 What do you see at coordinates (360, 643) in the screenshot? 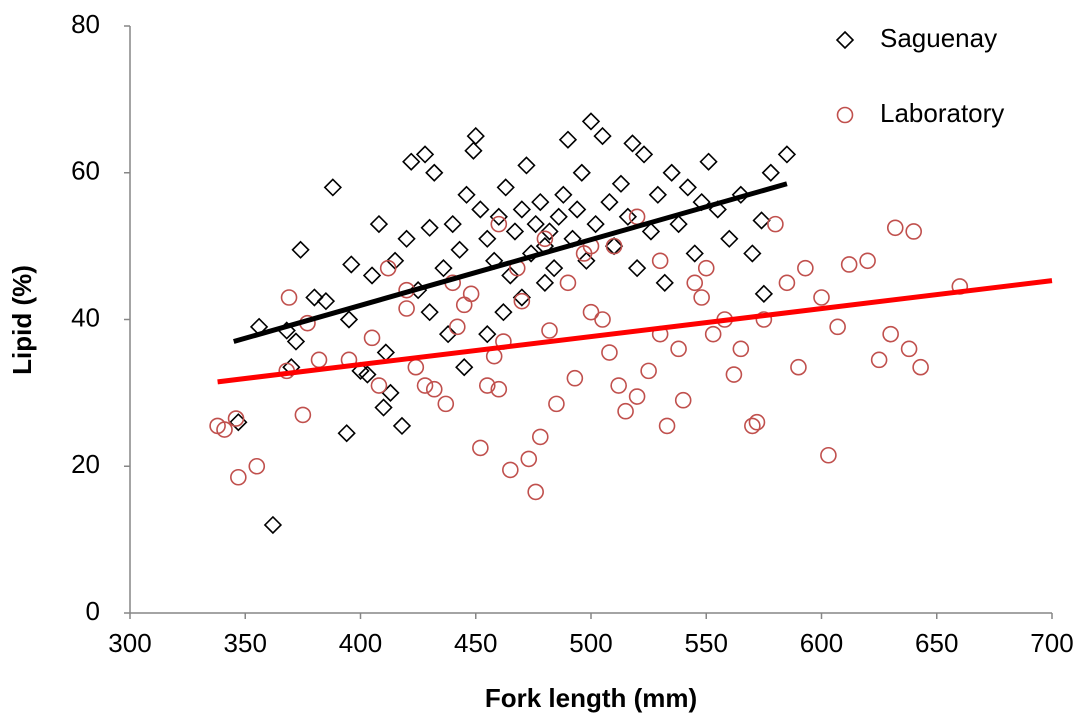
I see `x-tick-label: 400` at bounding box center [360, 643].